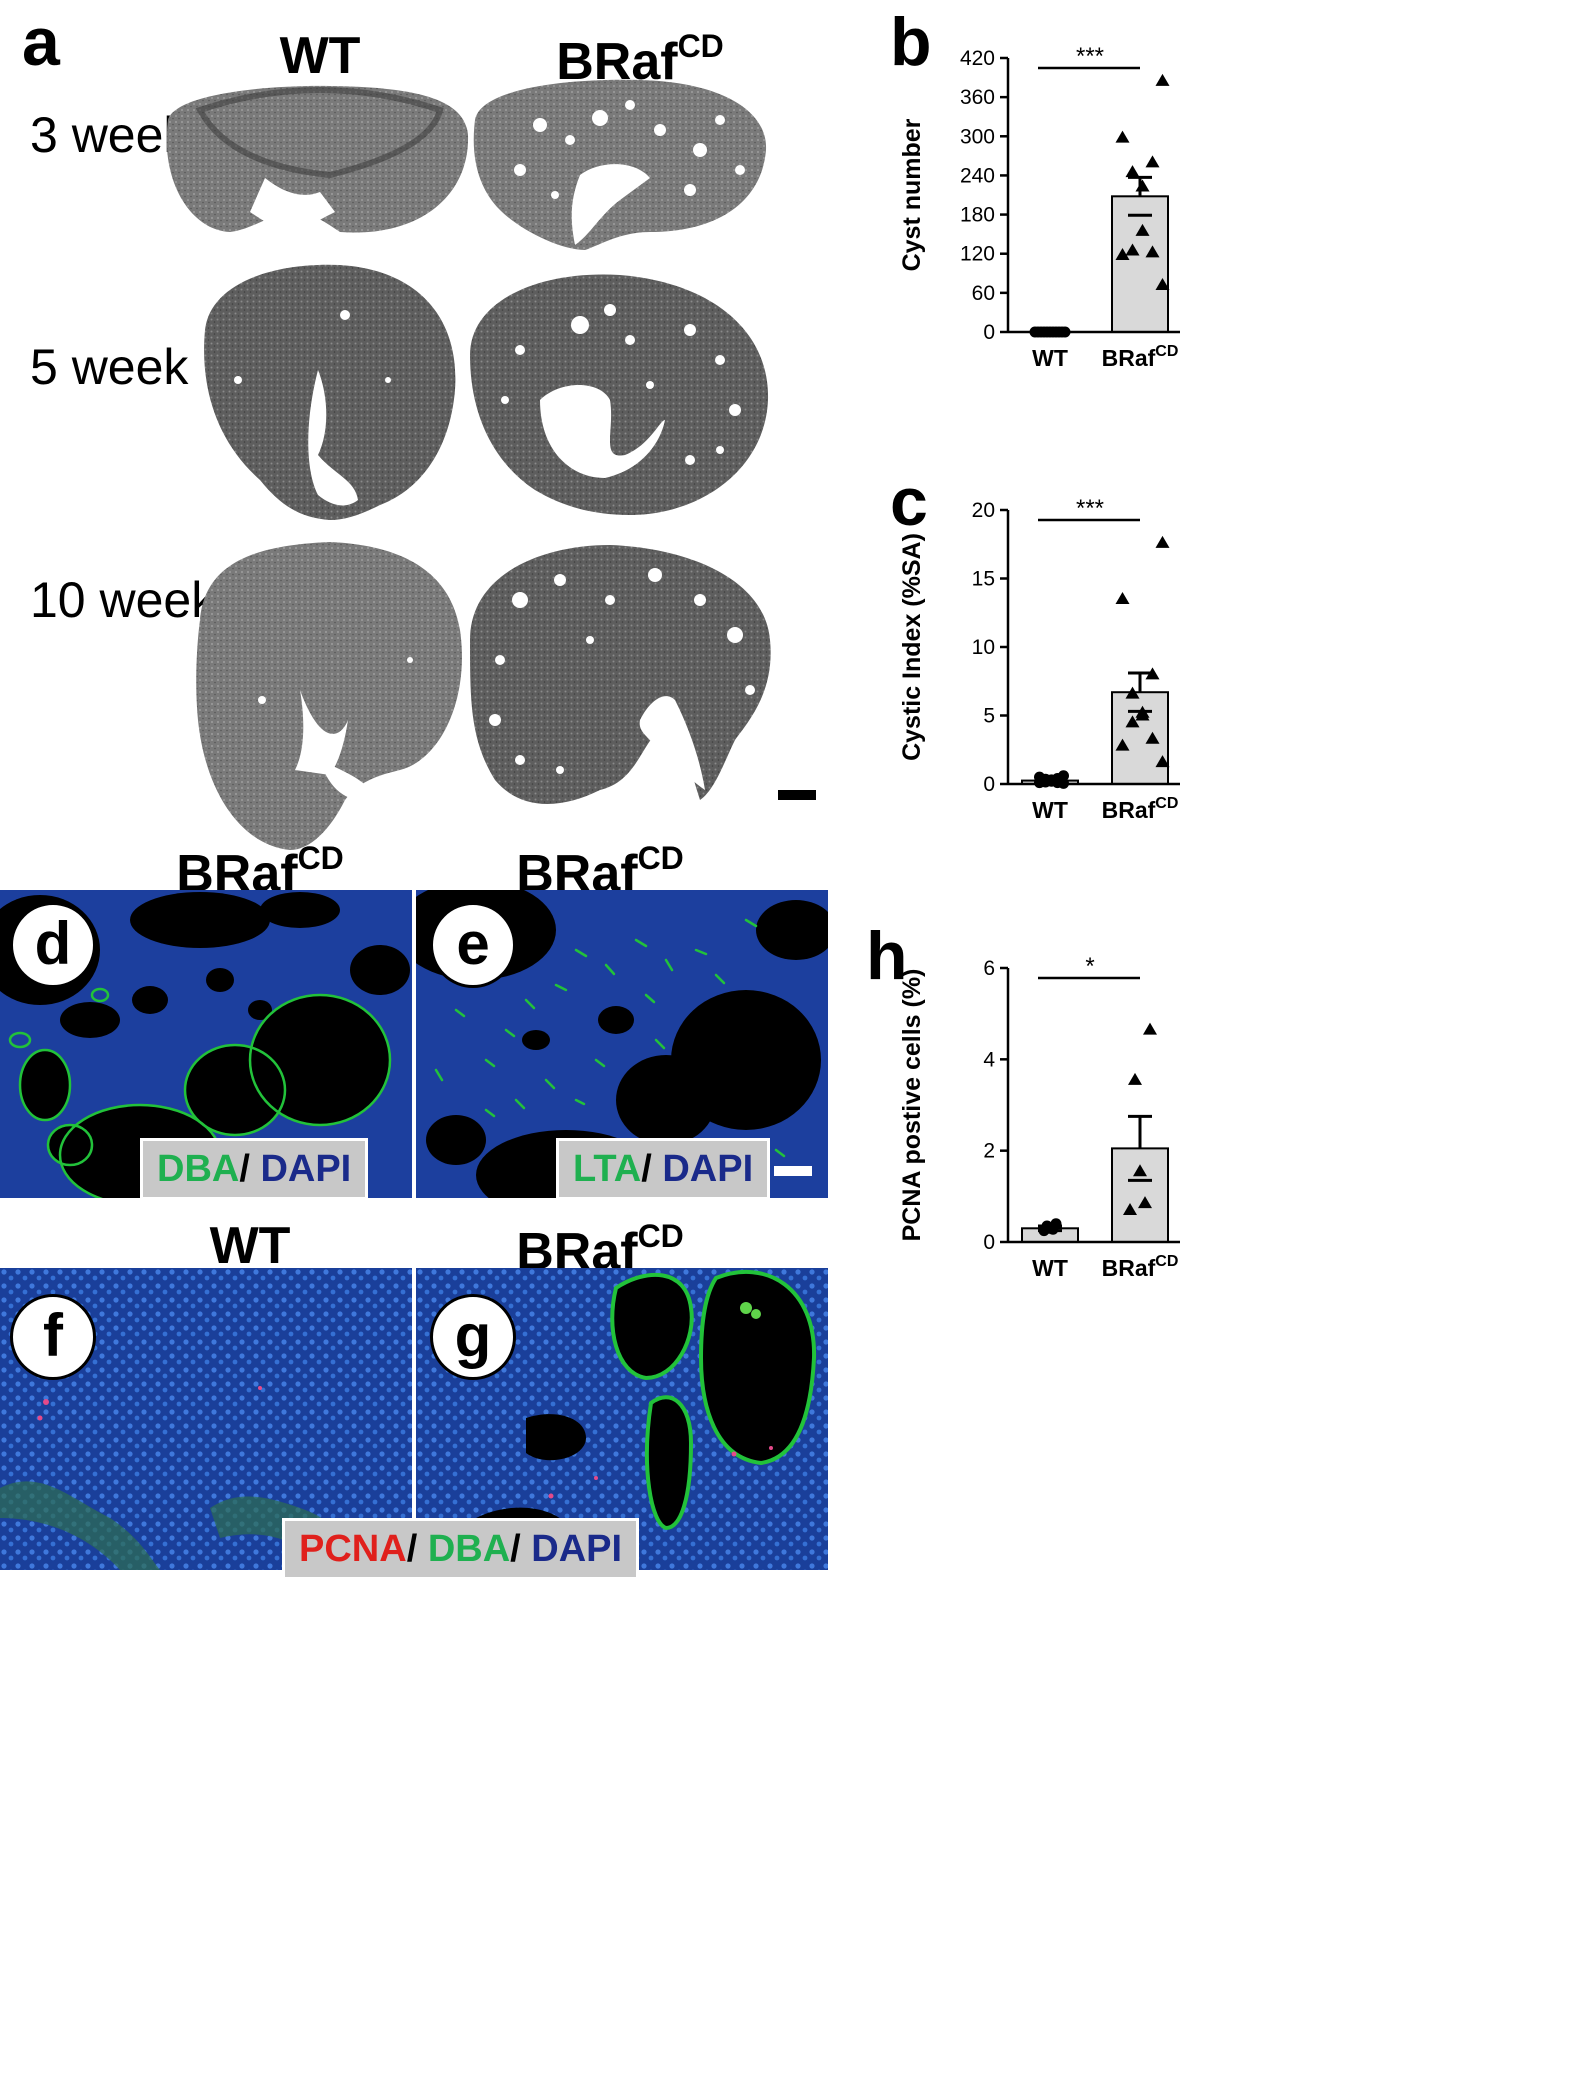 Image resolution: width=1592 pixels, height=2100 pixels. What do you see at coordinates (320, 56) in the screenshot?
I see `column-title-wt-text: WT` at bounding box center [320, 56].